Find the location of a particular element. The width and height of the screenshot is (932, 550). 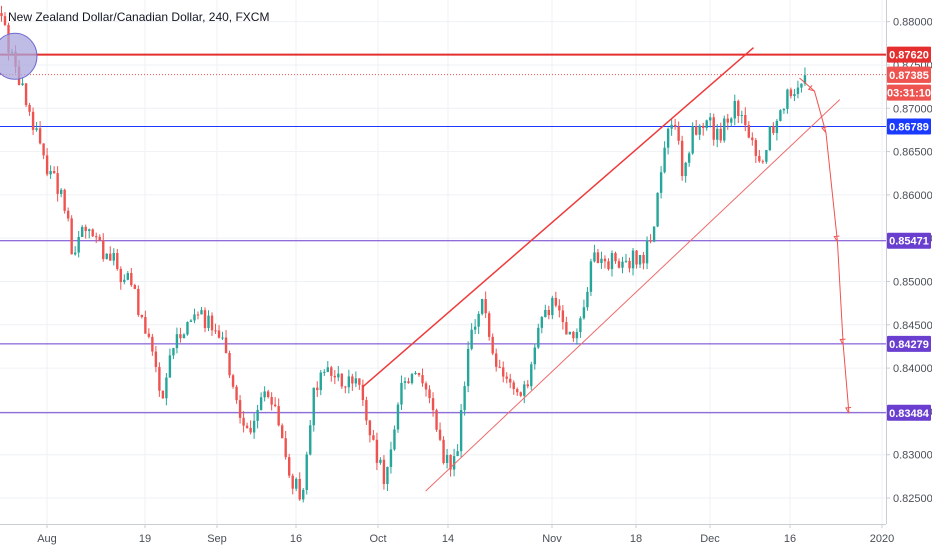

time-axis: Aug 19 Sep 16 Oct 14 Nov 18 Dec 16 2020 is located at coordinates (465, 534).